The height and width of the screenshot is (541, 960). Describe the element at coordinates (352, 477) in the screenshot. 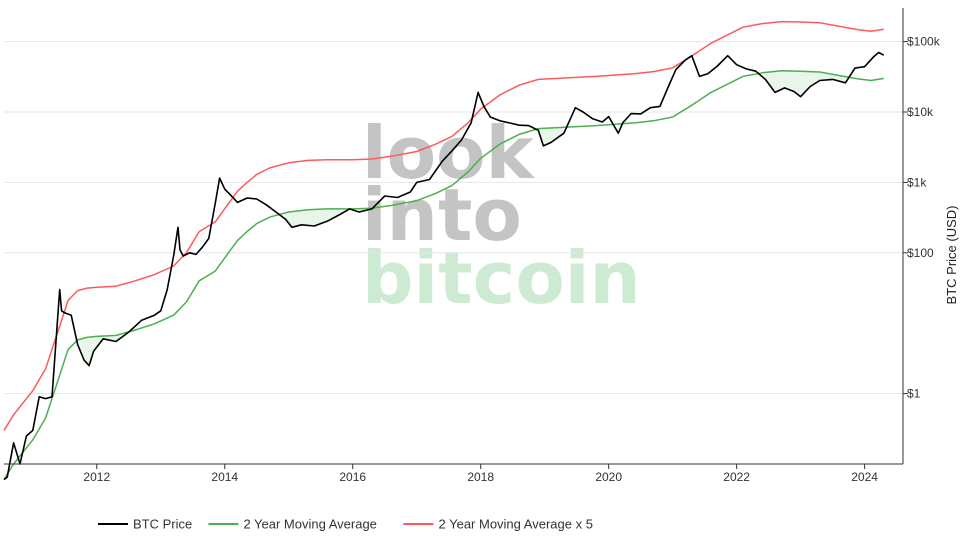

I see `x-tick-label-2: 2016` at that location.